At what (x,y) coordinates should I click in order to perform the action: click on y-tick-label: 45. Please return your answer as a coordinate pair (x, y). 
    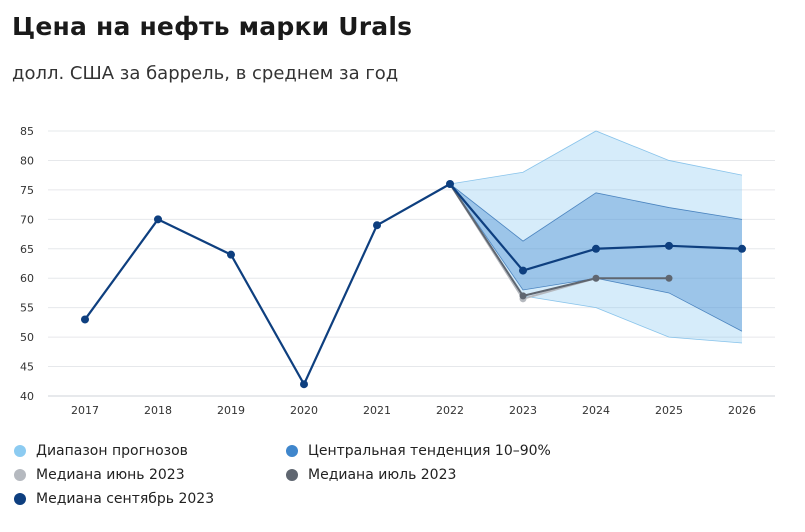
    Looking at the image, I should click on (27, 367).